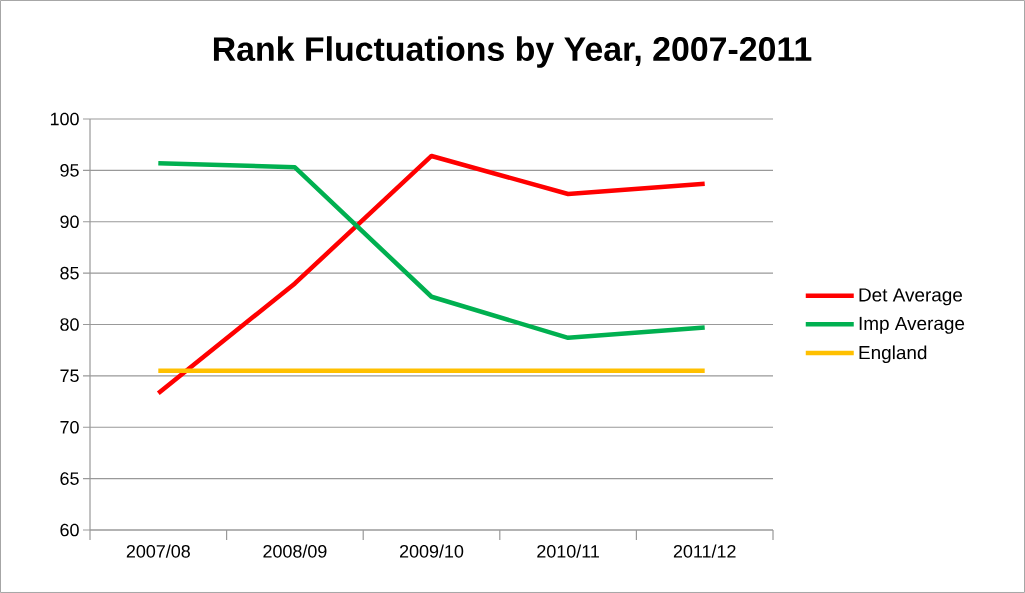 Image resolution: width=1025 pixels, height=593 pixels. What do you see at coordinates (158, 551) in the screenshot?
I see `x-tick-label: 2007/08` at bounding box center [158, 551].